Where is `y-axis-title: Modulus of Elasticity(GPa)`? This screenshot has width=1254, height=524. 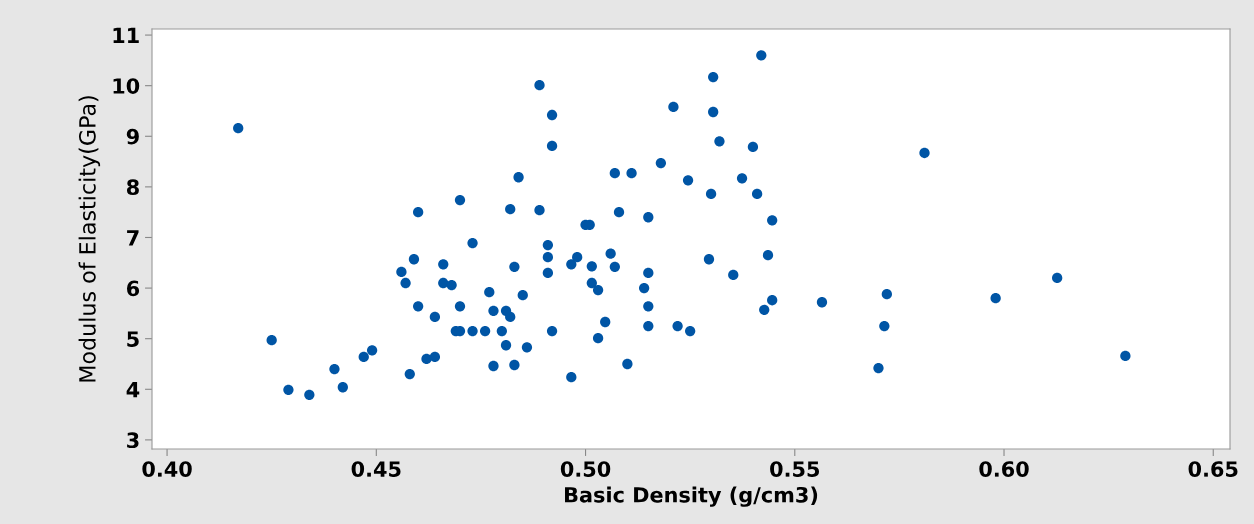 y-axis-title: Modulus of Elasticity(GPa) is located at coordinates (89, 239).